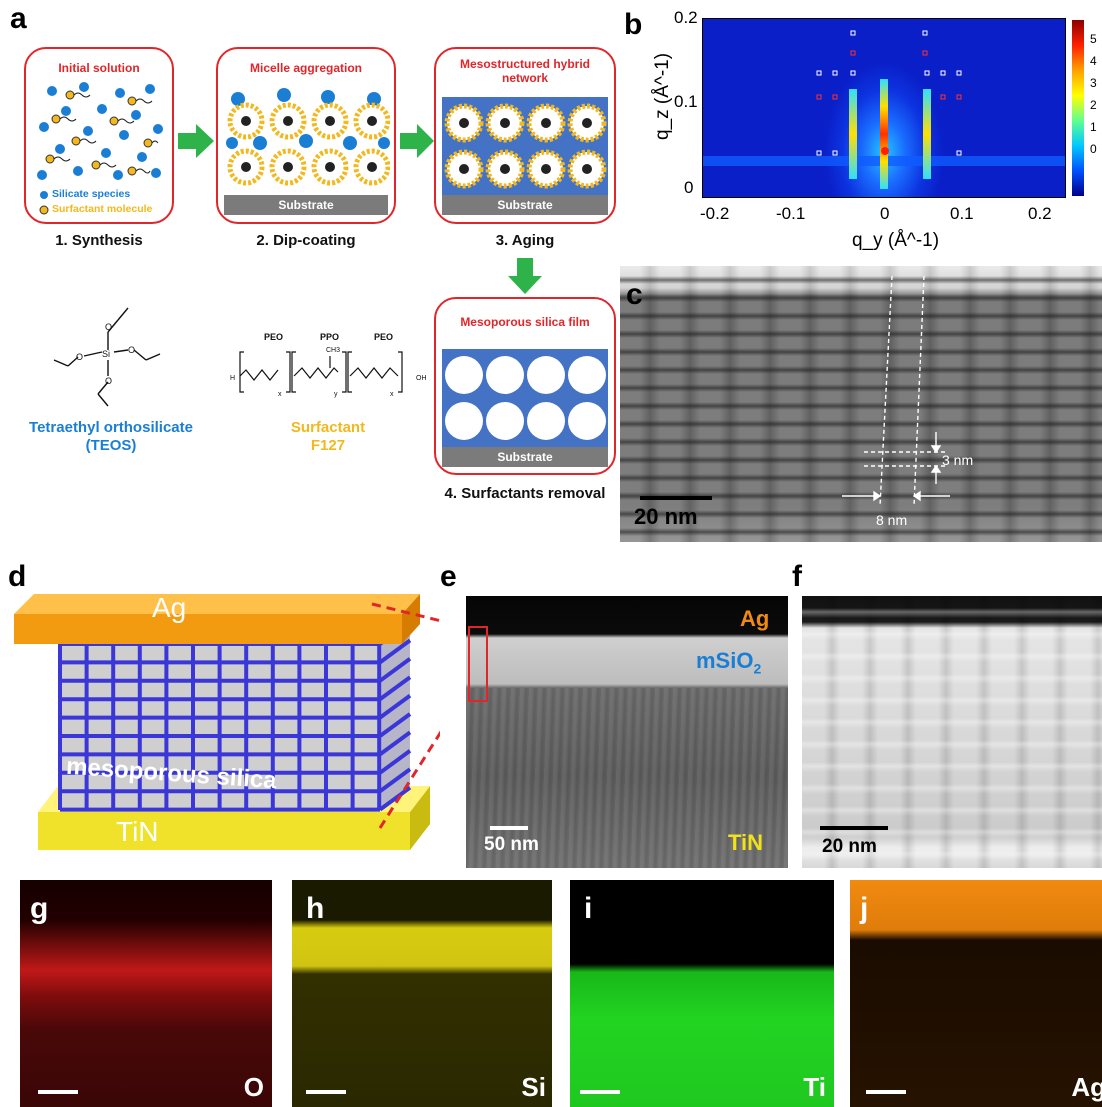 The width and height of the screenshot is (1102, 1107). What do you see at coordinates (232, 378) in the screenshot?
I see `h-label: H` at bounding box center [232, 378].